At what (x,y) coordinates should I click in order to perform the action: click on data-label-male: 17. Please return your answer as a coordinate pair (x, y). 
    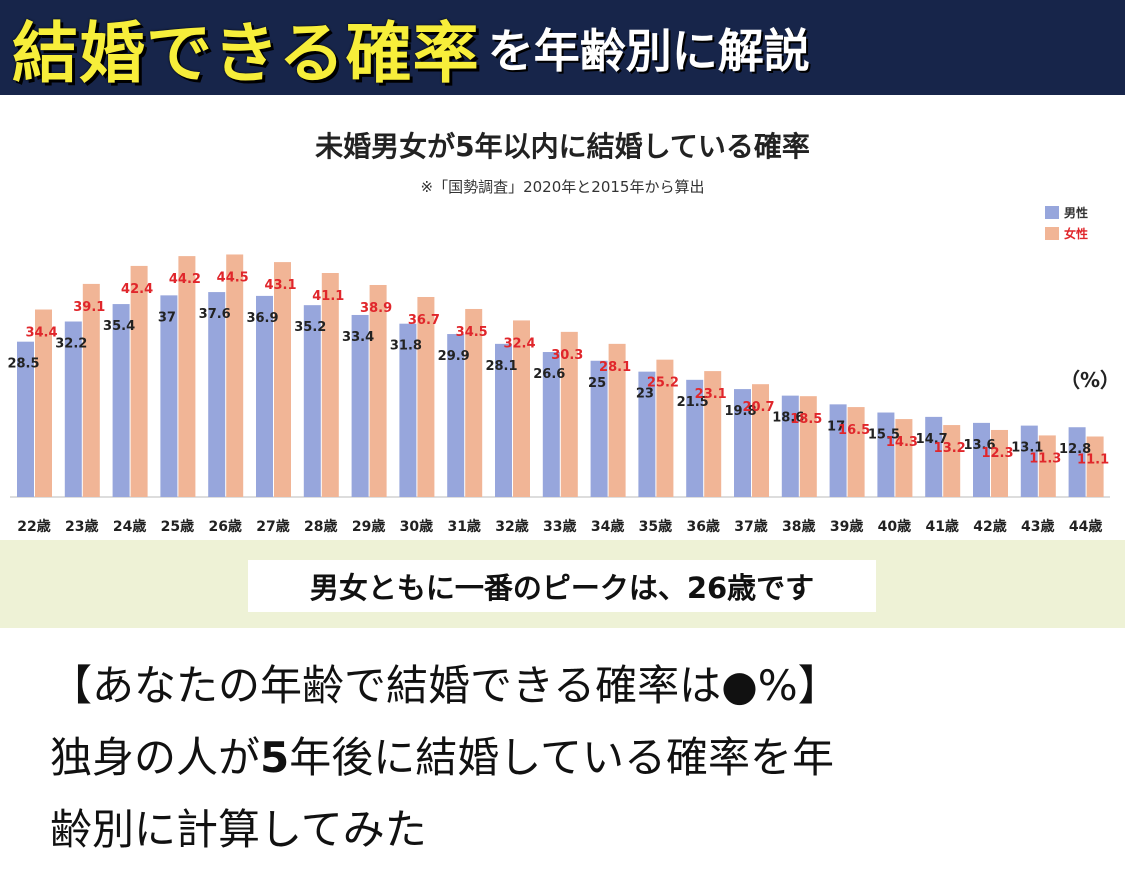
    Looking at the image, I should click on (836, 426).